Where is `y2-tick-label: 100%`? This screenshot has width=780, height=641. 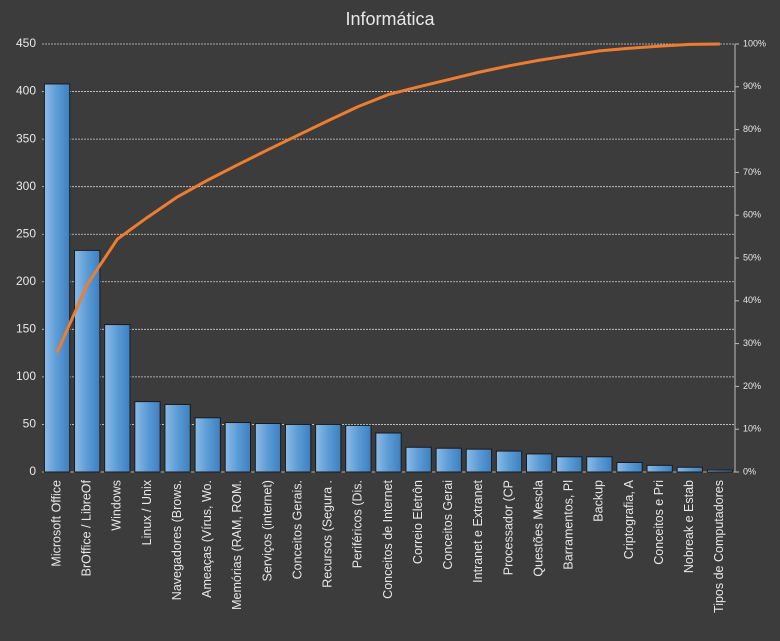 y2-tick-label: 100% is located at coordinates (754, 43).